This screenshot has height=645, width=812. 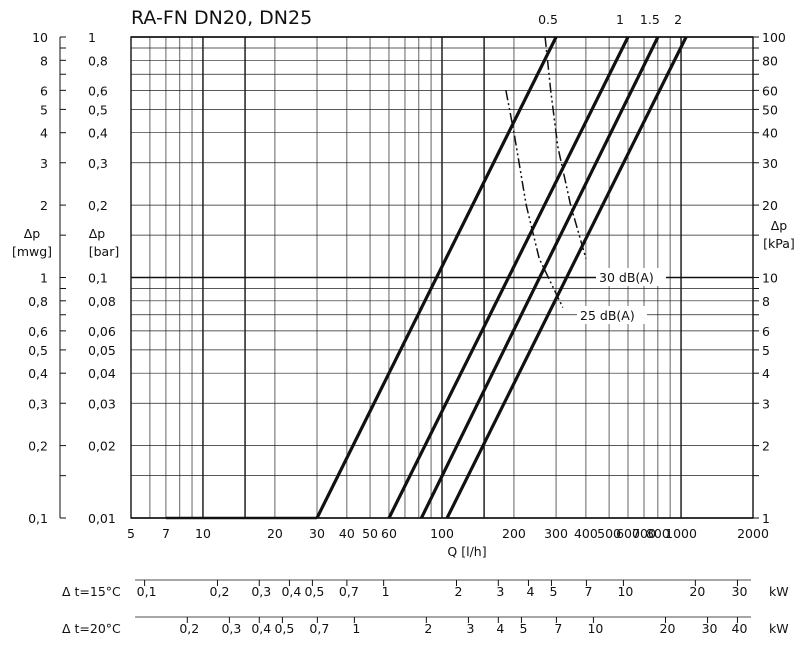 I want to click on mwg-tick-label: 10, so click(x=40, y=37).